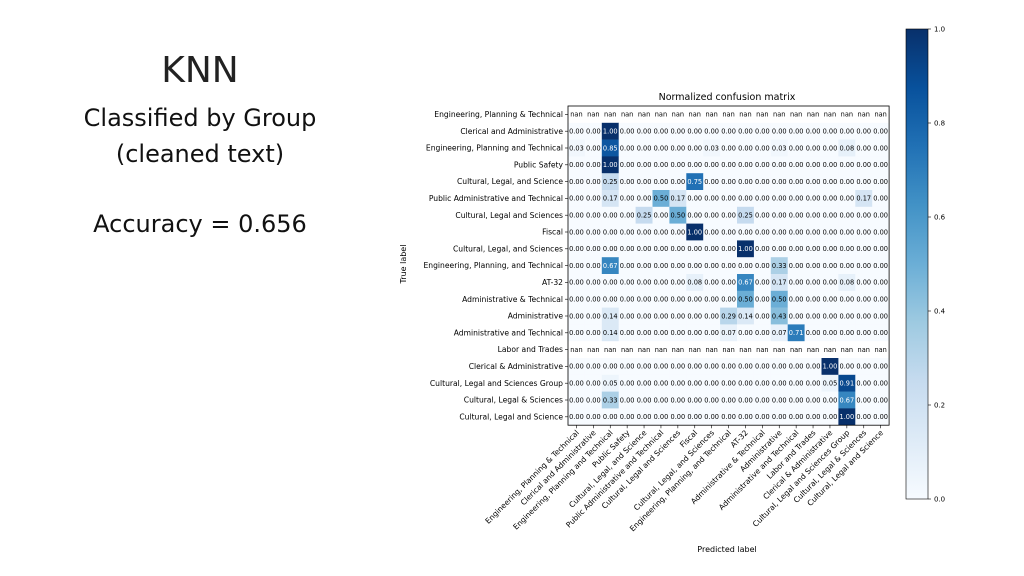 This screenshot has width=1024, height=576. Describe the element at coordinates (508, 248) in the screenshot. I see `y-tick-label: Cultural, Legal, and Sciences` at that location.